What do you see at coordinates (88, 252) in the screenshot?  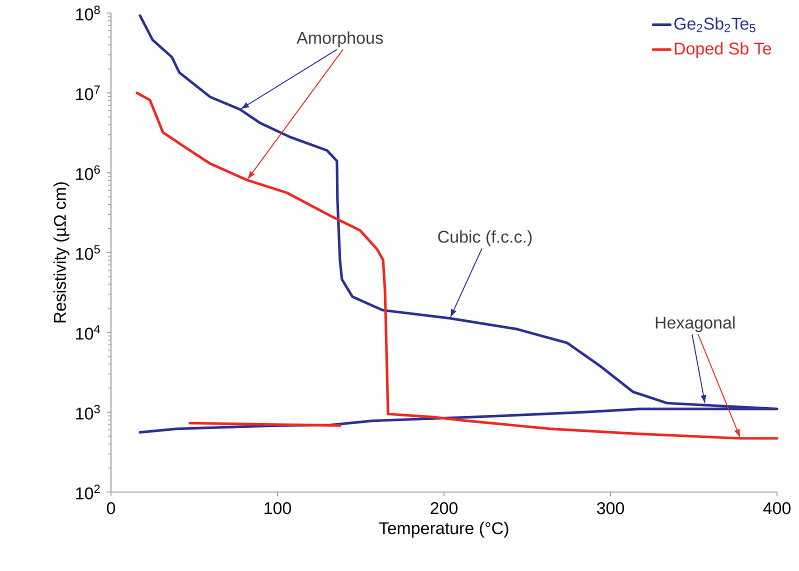 I see `y-tick-label: 10$^{5}$` at bounding box center [88, 252].